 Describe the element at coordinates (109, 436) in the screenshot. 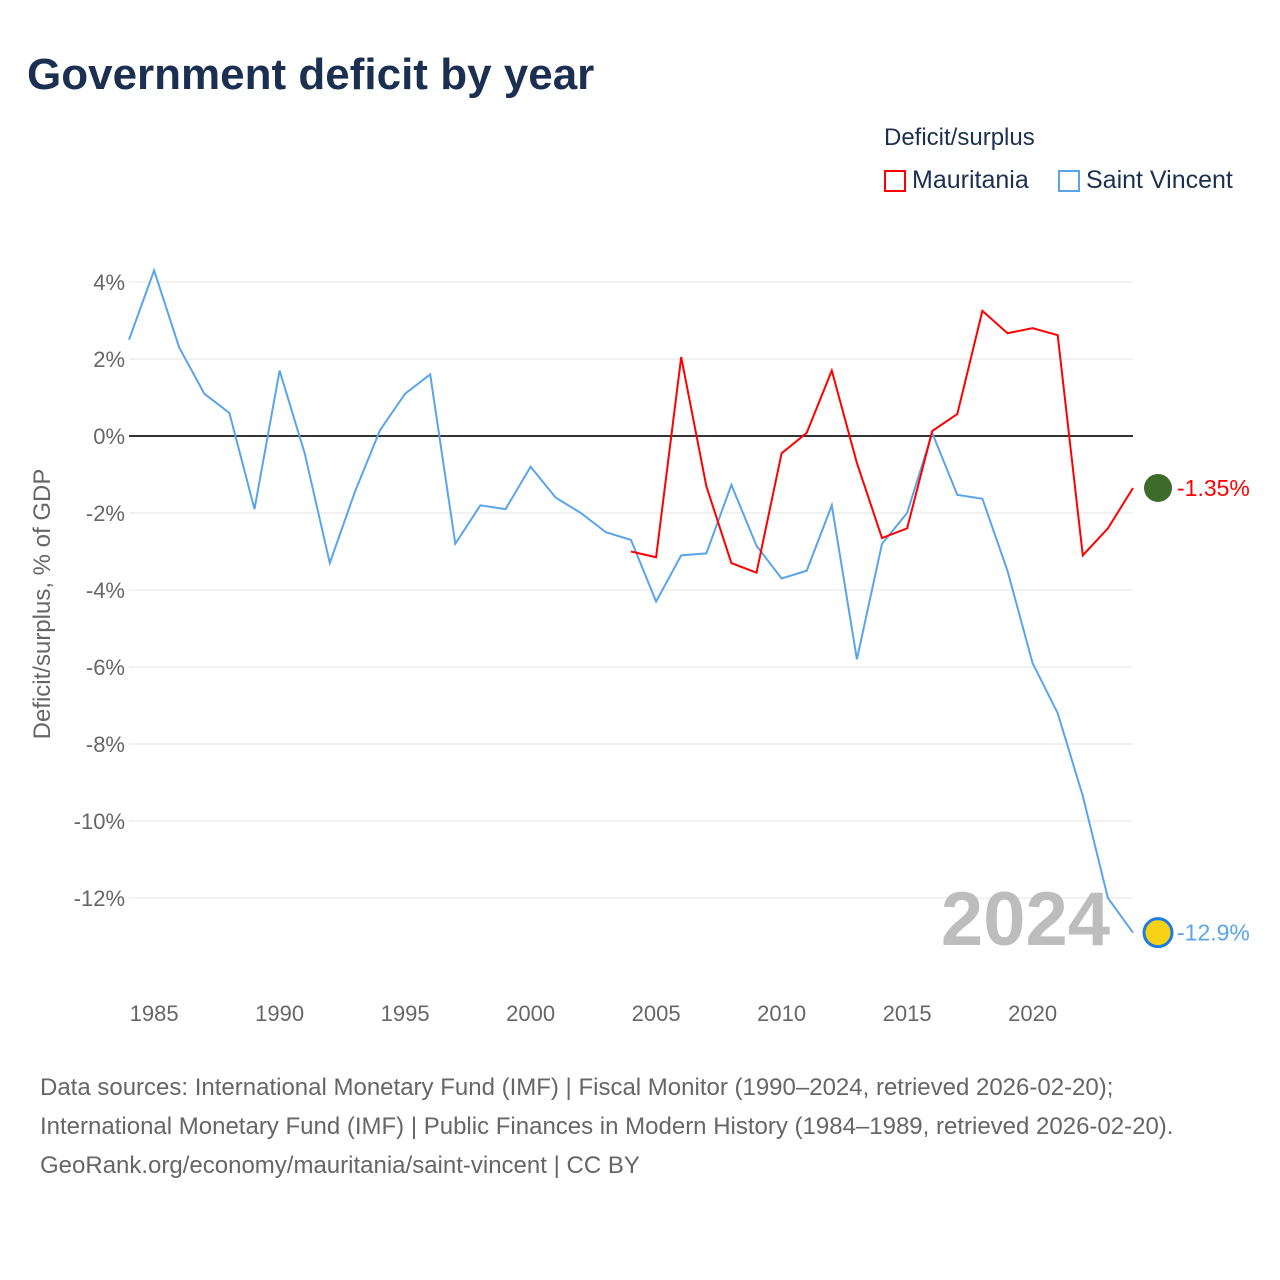

I see `y-tick-label: 0%` at that location.